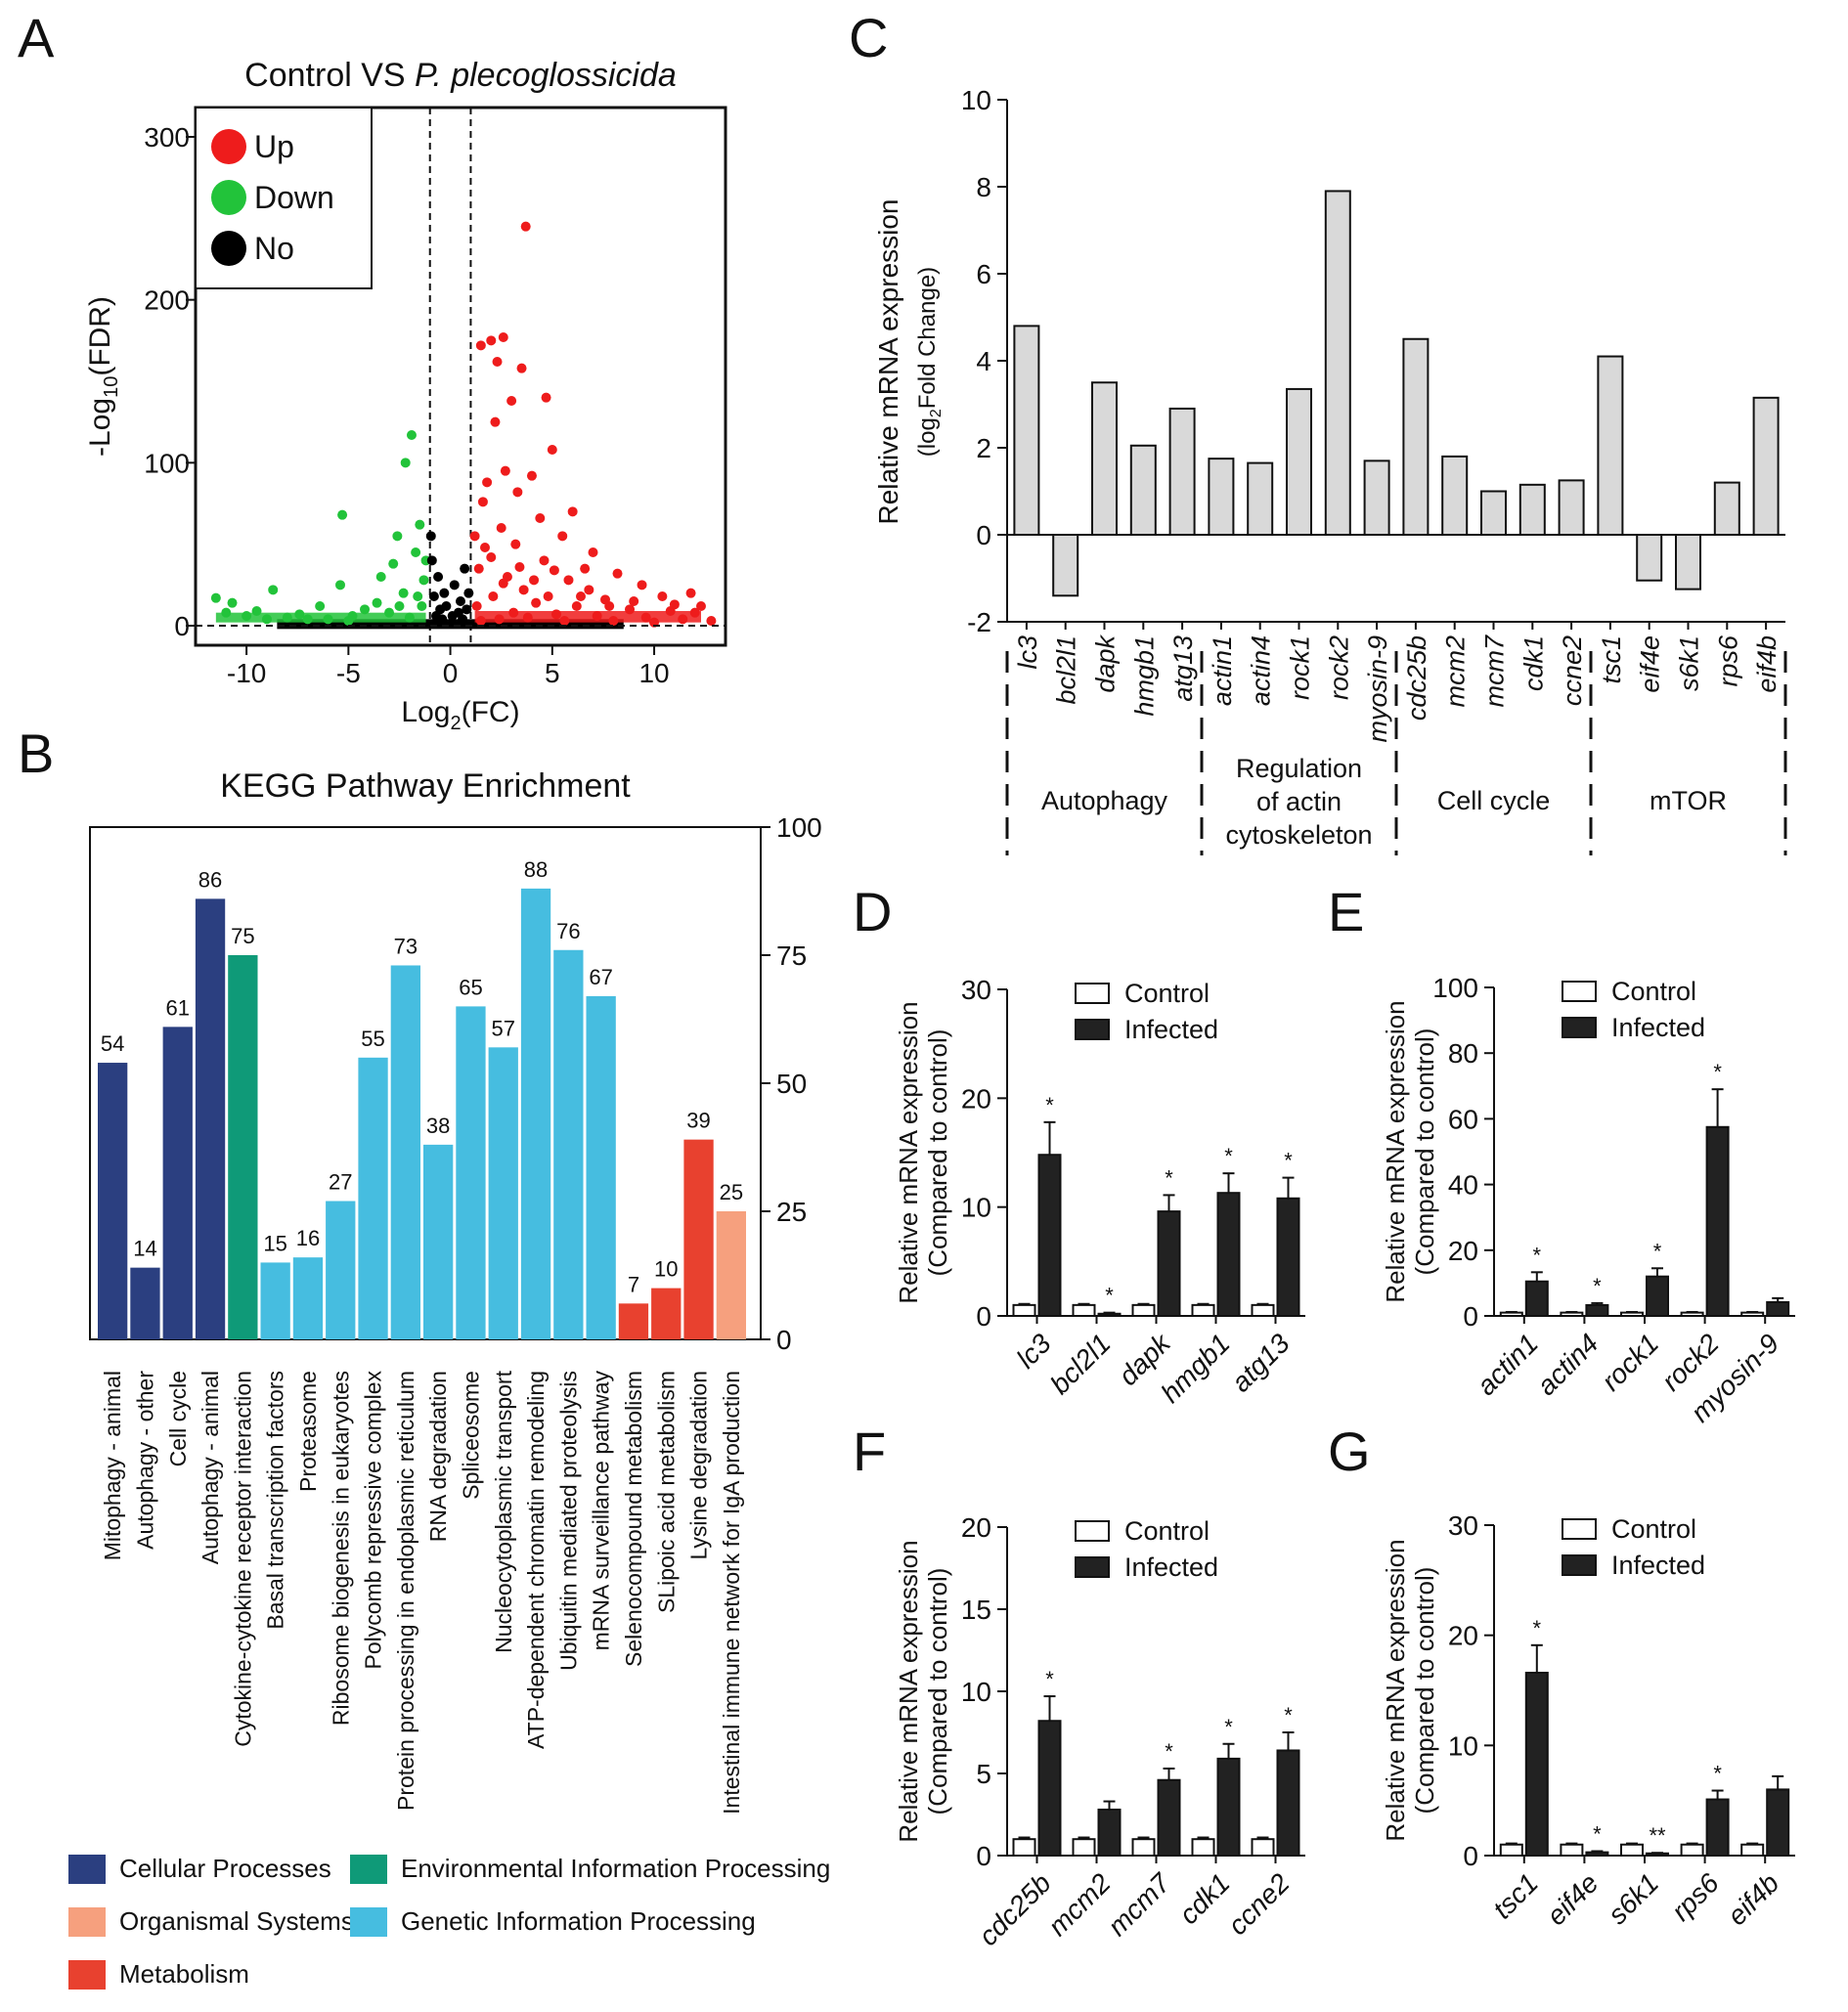 The width and height of the screenshot is (1848, 2012). What do you see at coordinates (1261, 670) in the screenshot?
I see `c-category-label-6: actin4` at bounding box center [1261, 670].